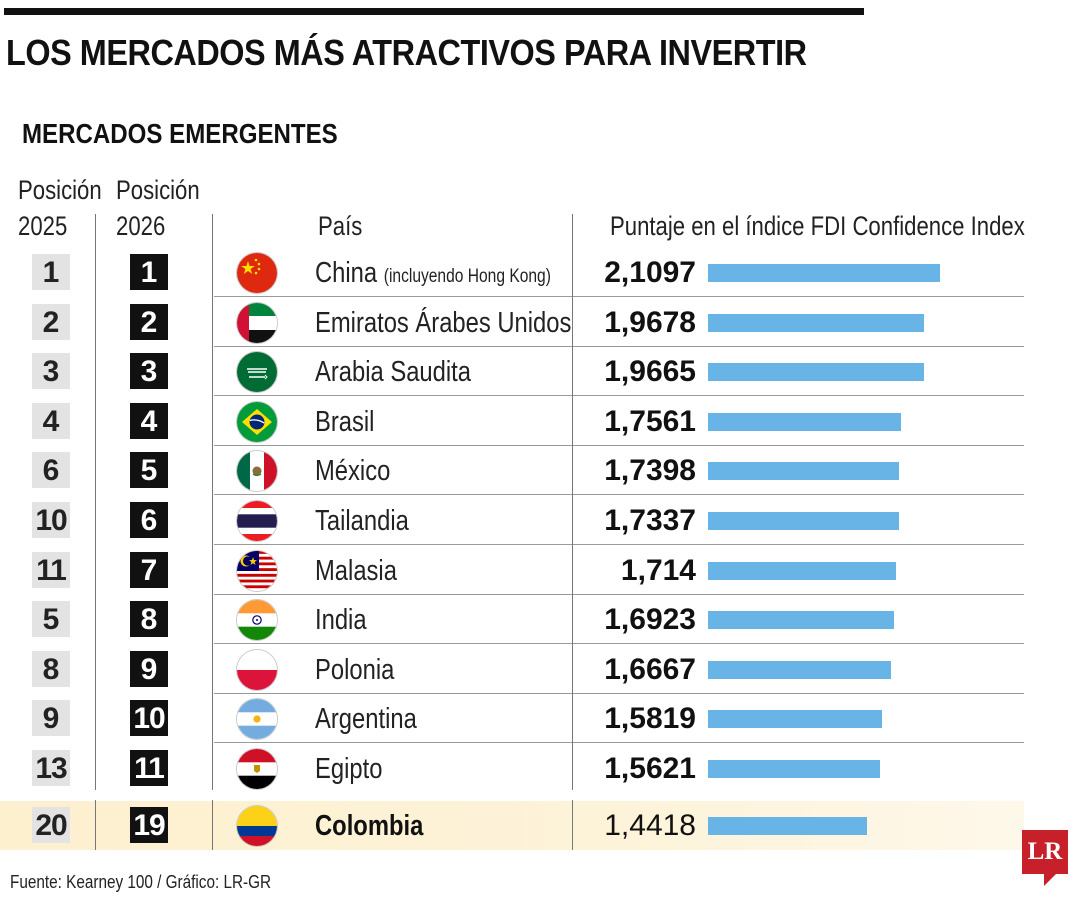 This screenshot has height=900, width=1080. I want to click on position-2026-badge: 6, so click(149, 520).